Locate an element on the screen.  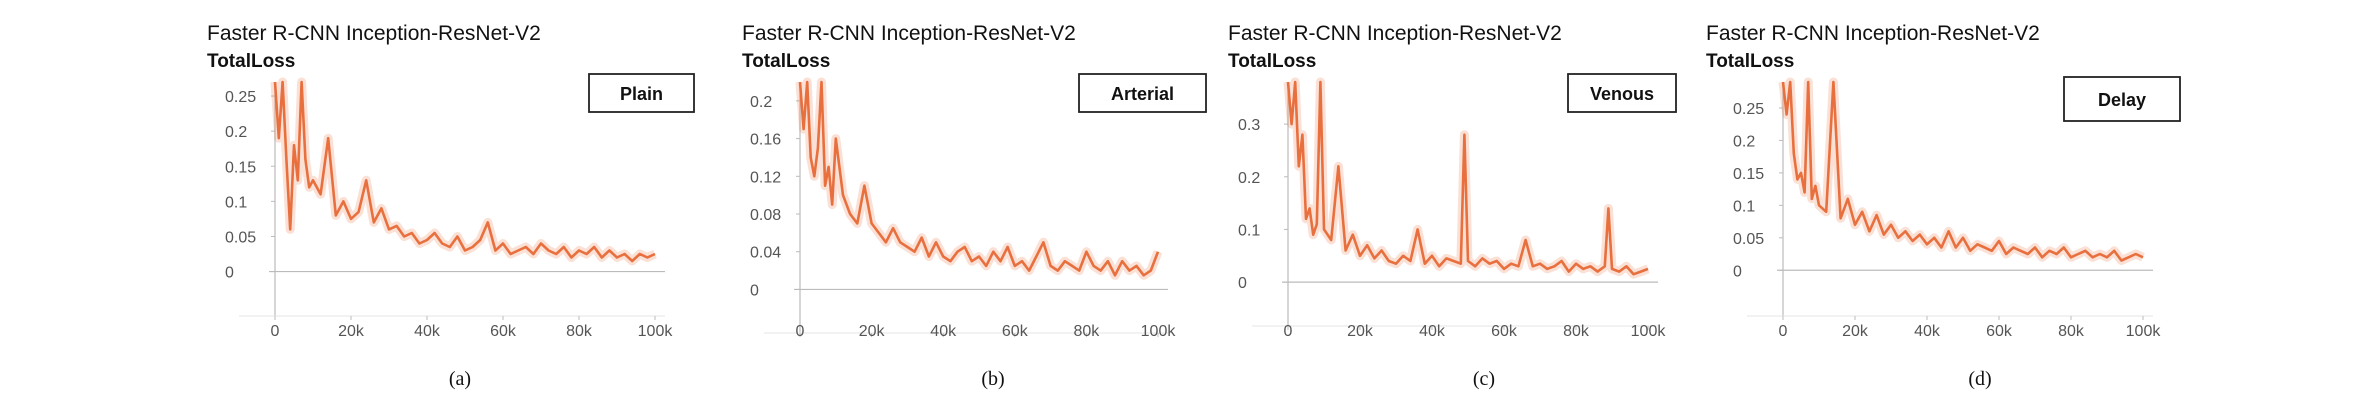
legend-label: Plain is located at coordinates (641, 94).